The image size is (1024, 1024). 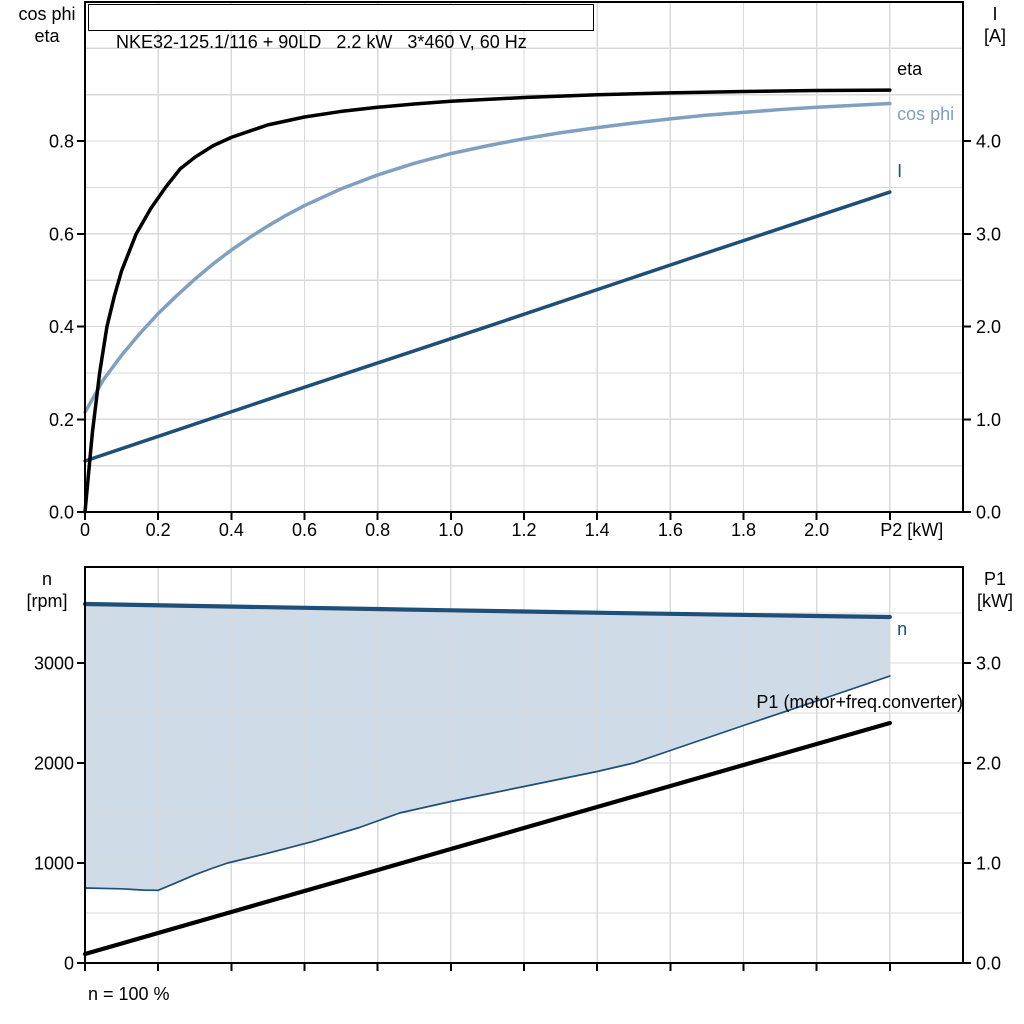 I want to click on eta-curve-label: eta, so click(x=910, y=69).